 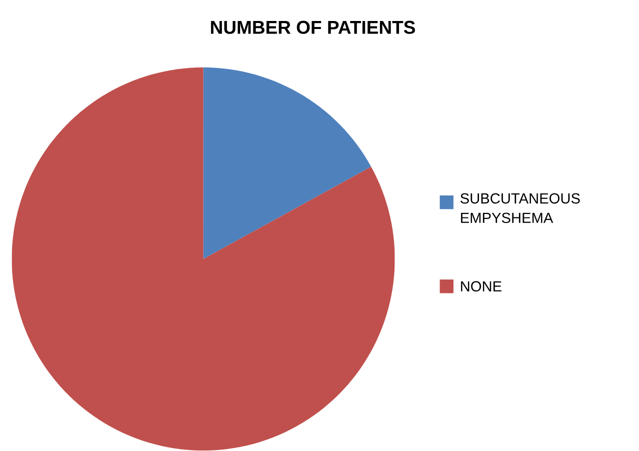 What do you see at coordinates (313, 27) in the screenshot?
I see `chart-title: NUMBER OF PATIENTS` at bounding box center [313, 27].